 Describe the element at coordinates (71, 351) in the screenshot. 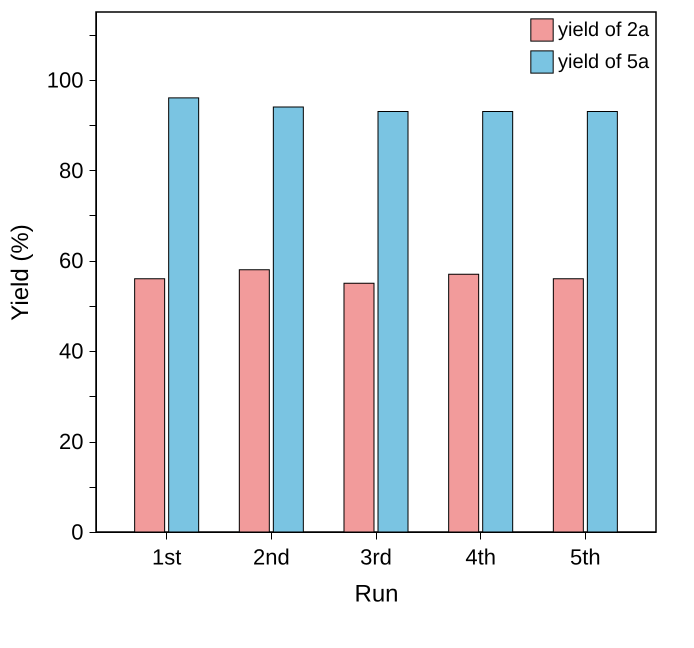

I see `y-tick-label: 40` at that location.